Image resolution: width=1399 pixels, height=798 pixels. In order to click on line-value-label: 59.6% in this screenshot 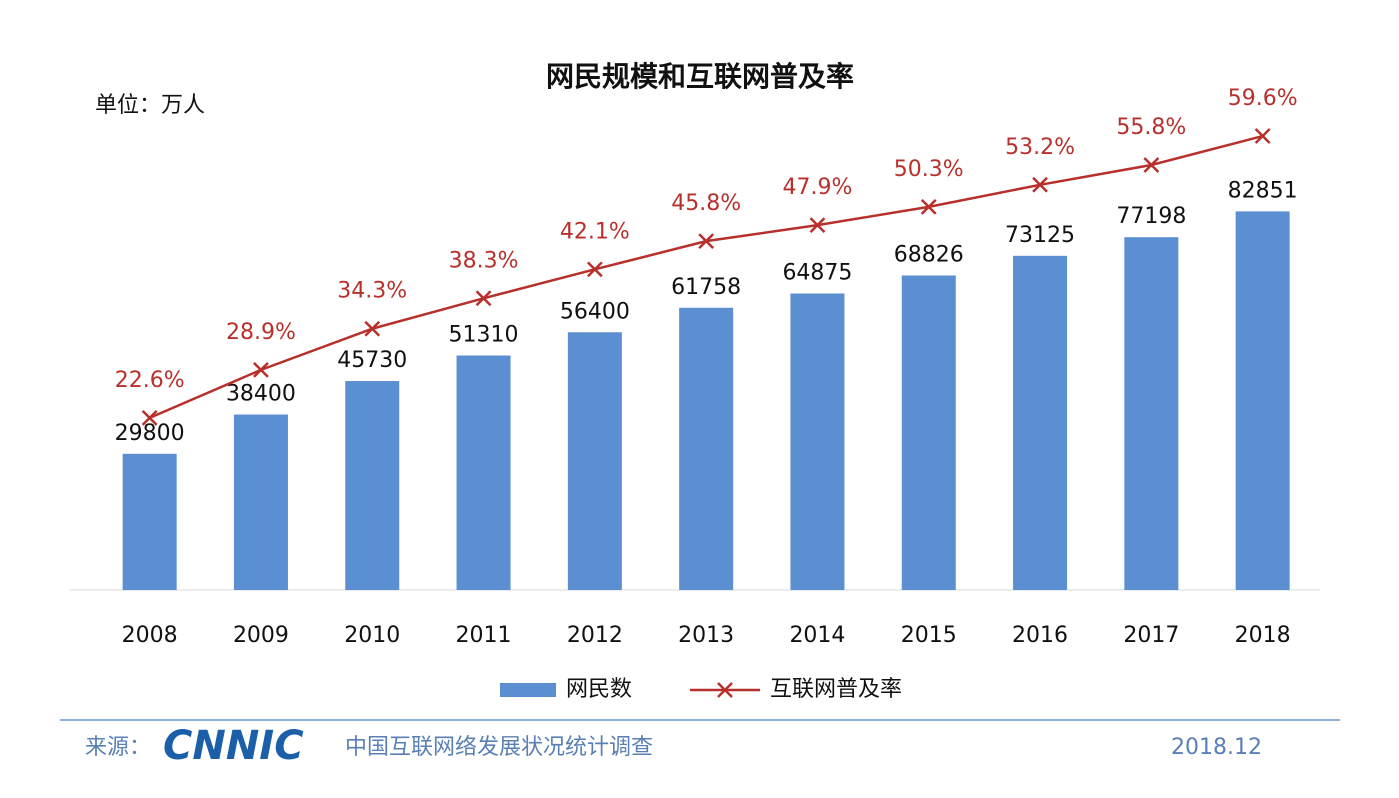, I will do `click(1263, 98)`.